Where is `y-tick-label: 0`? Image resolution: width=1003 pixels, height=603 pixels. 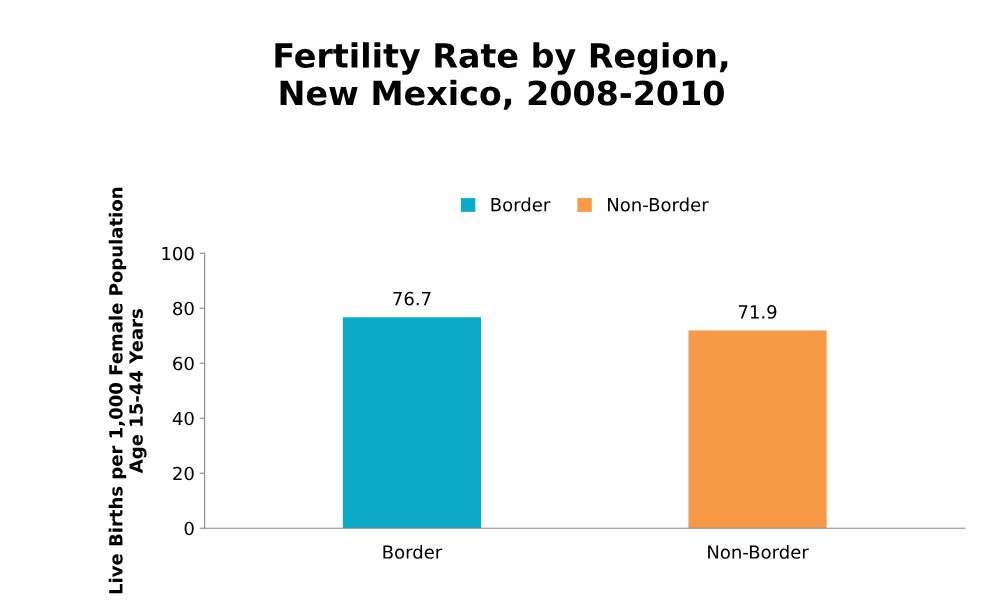
y-tick-label: 0 is located at coordinates (189, 528).